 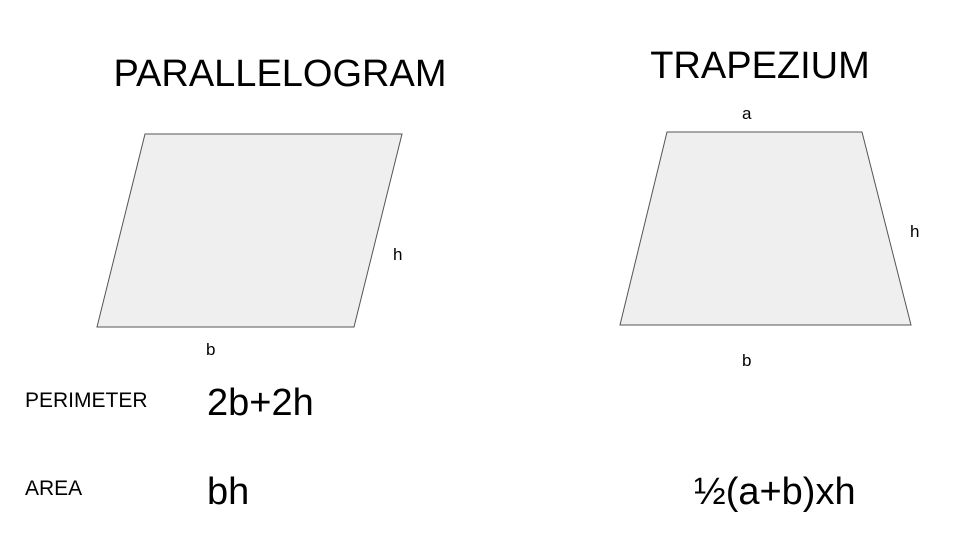 I want to click on area-label: AREA, so click(x=53, y=489).